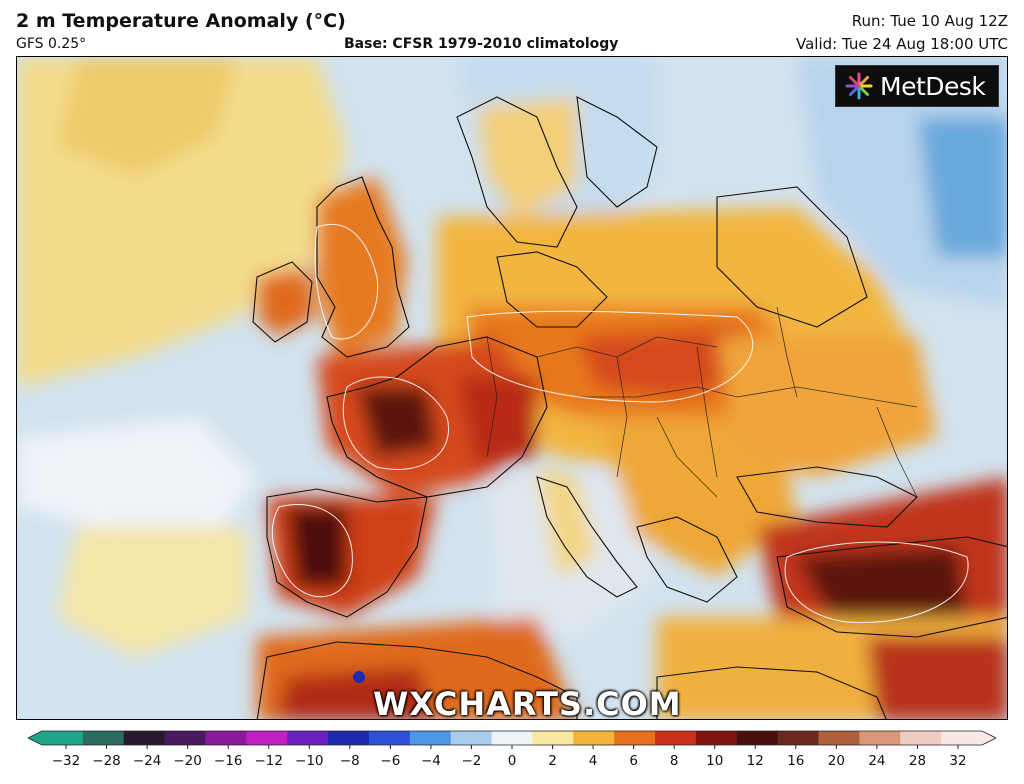 This screenshot has width=1024, height=784. Describe the element at coordinates (714, 761) in the screenshot. I see `colorbar-tick-label: 10` at that location.